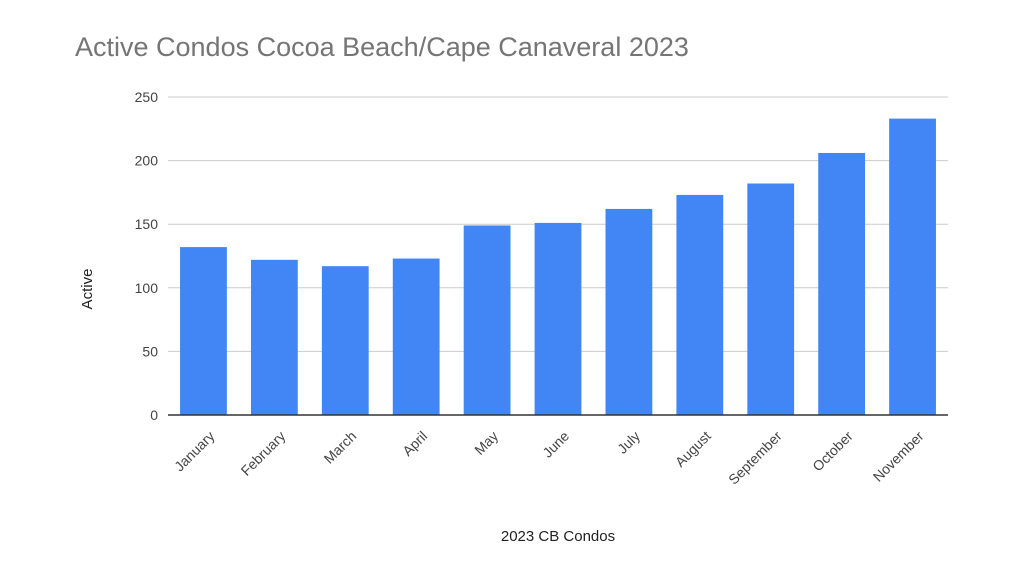 The width and height of the screenshot is (1024, 576). Describe the element at coordinates (274, 337) in the screenshot. I see `bar-february` at that location.